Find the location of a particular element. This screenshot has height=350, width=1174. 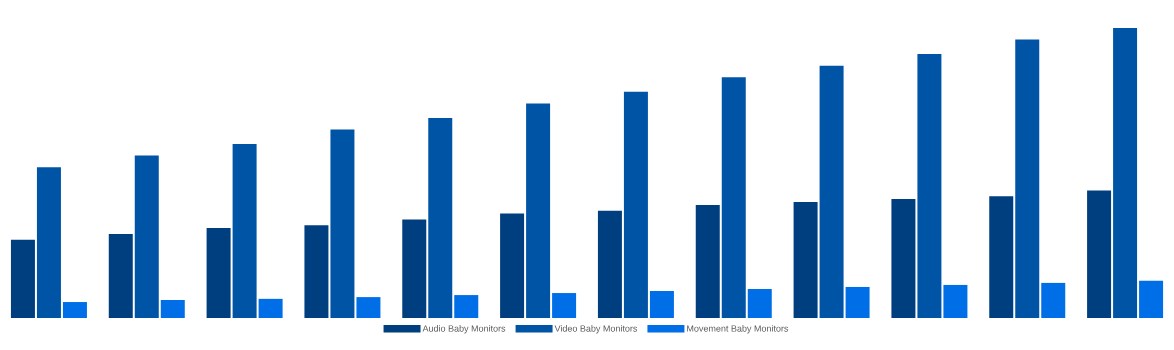

legend-label: Video Baby Monitors is located at coordinates (596, 329).